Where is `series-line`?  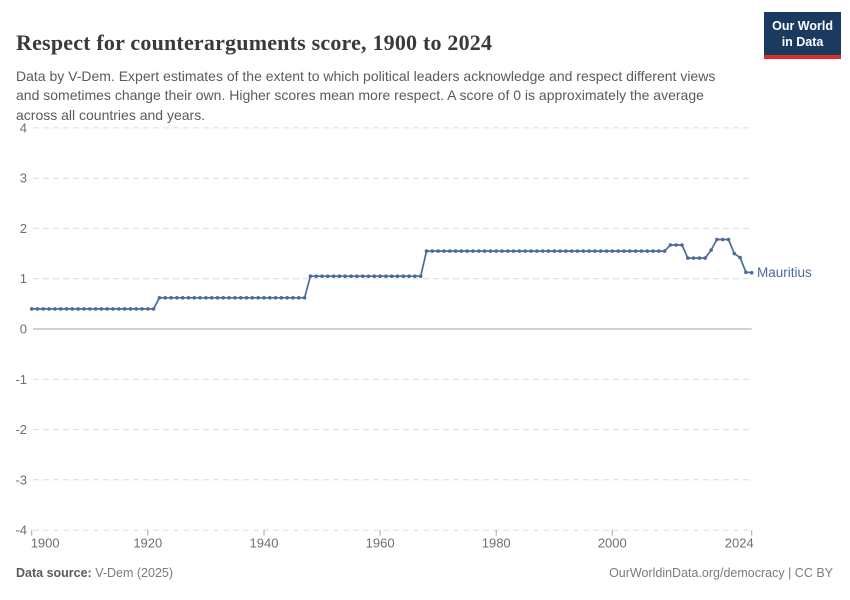
series-line is located at coordinates (391, 274).